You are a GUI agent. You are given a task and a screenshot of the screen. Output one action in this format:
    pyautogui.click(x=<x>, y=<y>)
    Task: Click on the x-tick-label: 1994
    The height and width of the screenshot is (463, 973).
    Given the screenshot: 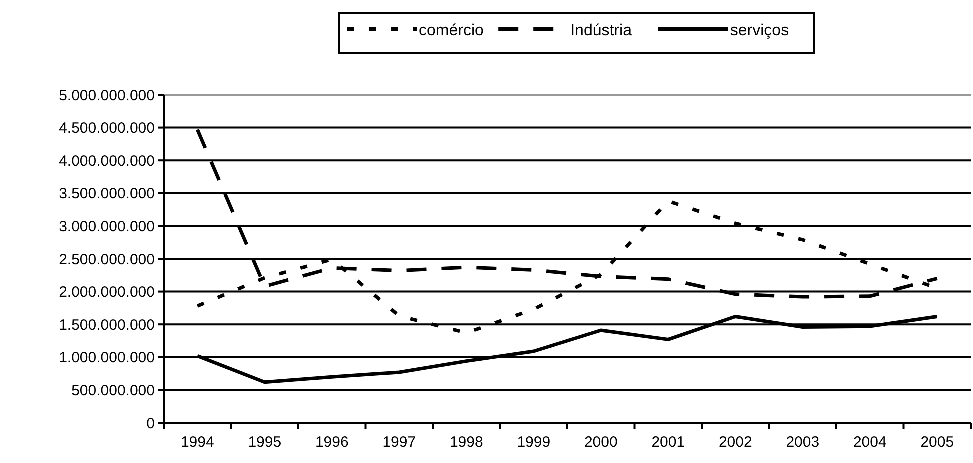 What is the action you would take?
    pyautogui.click(x=197, y=442)
    